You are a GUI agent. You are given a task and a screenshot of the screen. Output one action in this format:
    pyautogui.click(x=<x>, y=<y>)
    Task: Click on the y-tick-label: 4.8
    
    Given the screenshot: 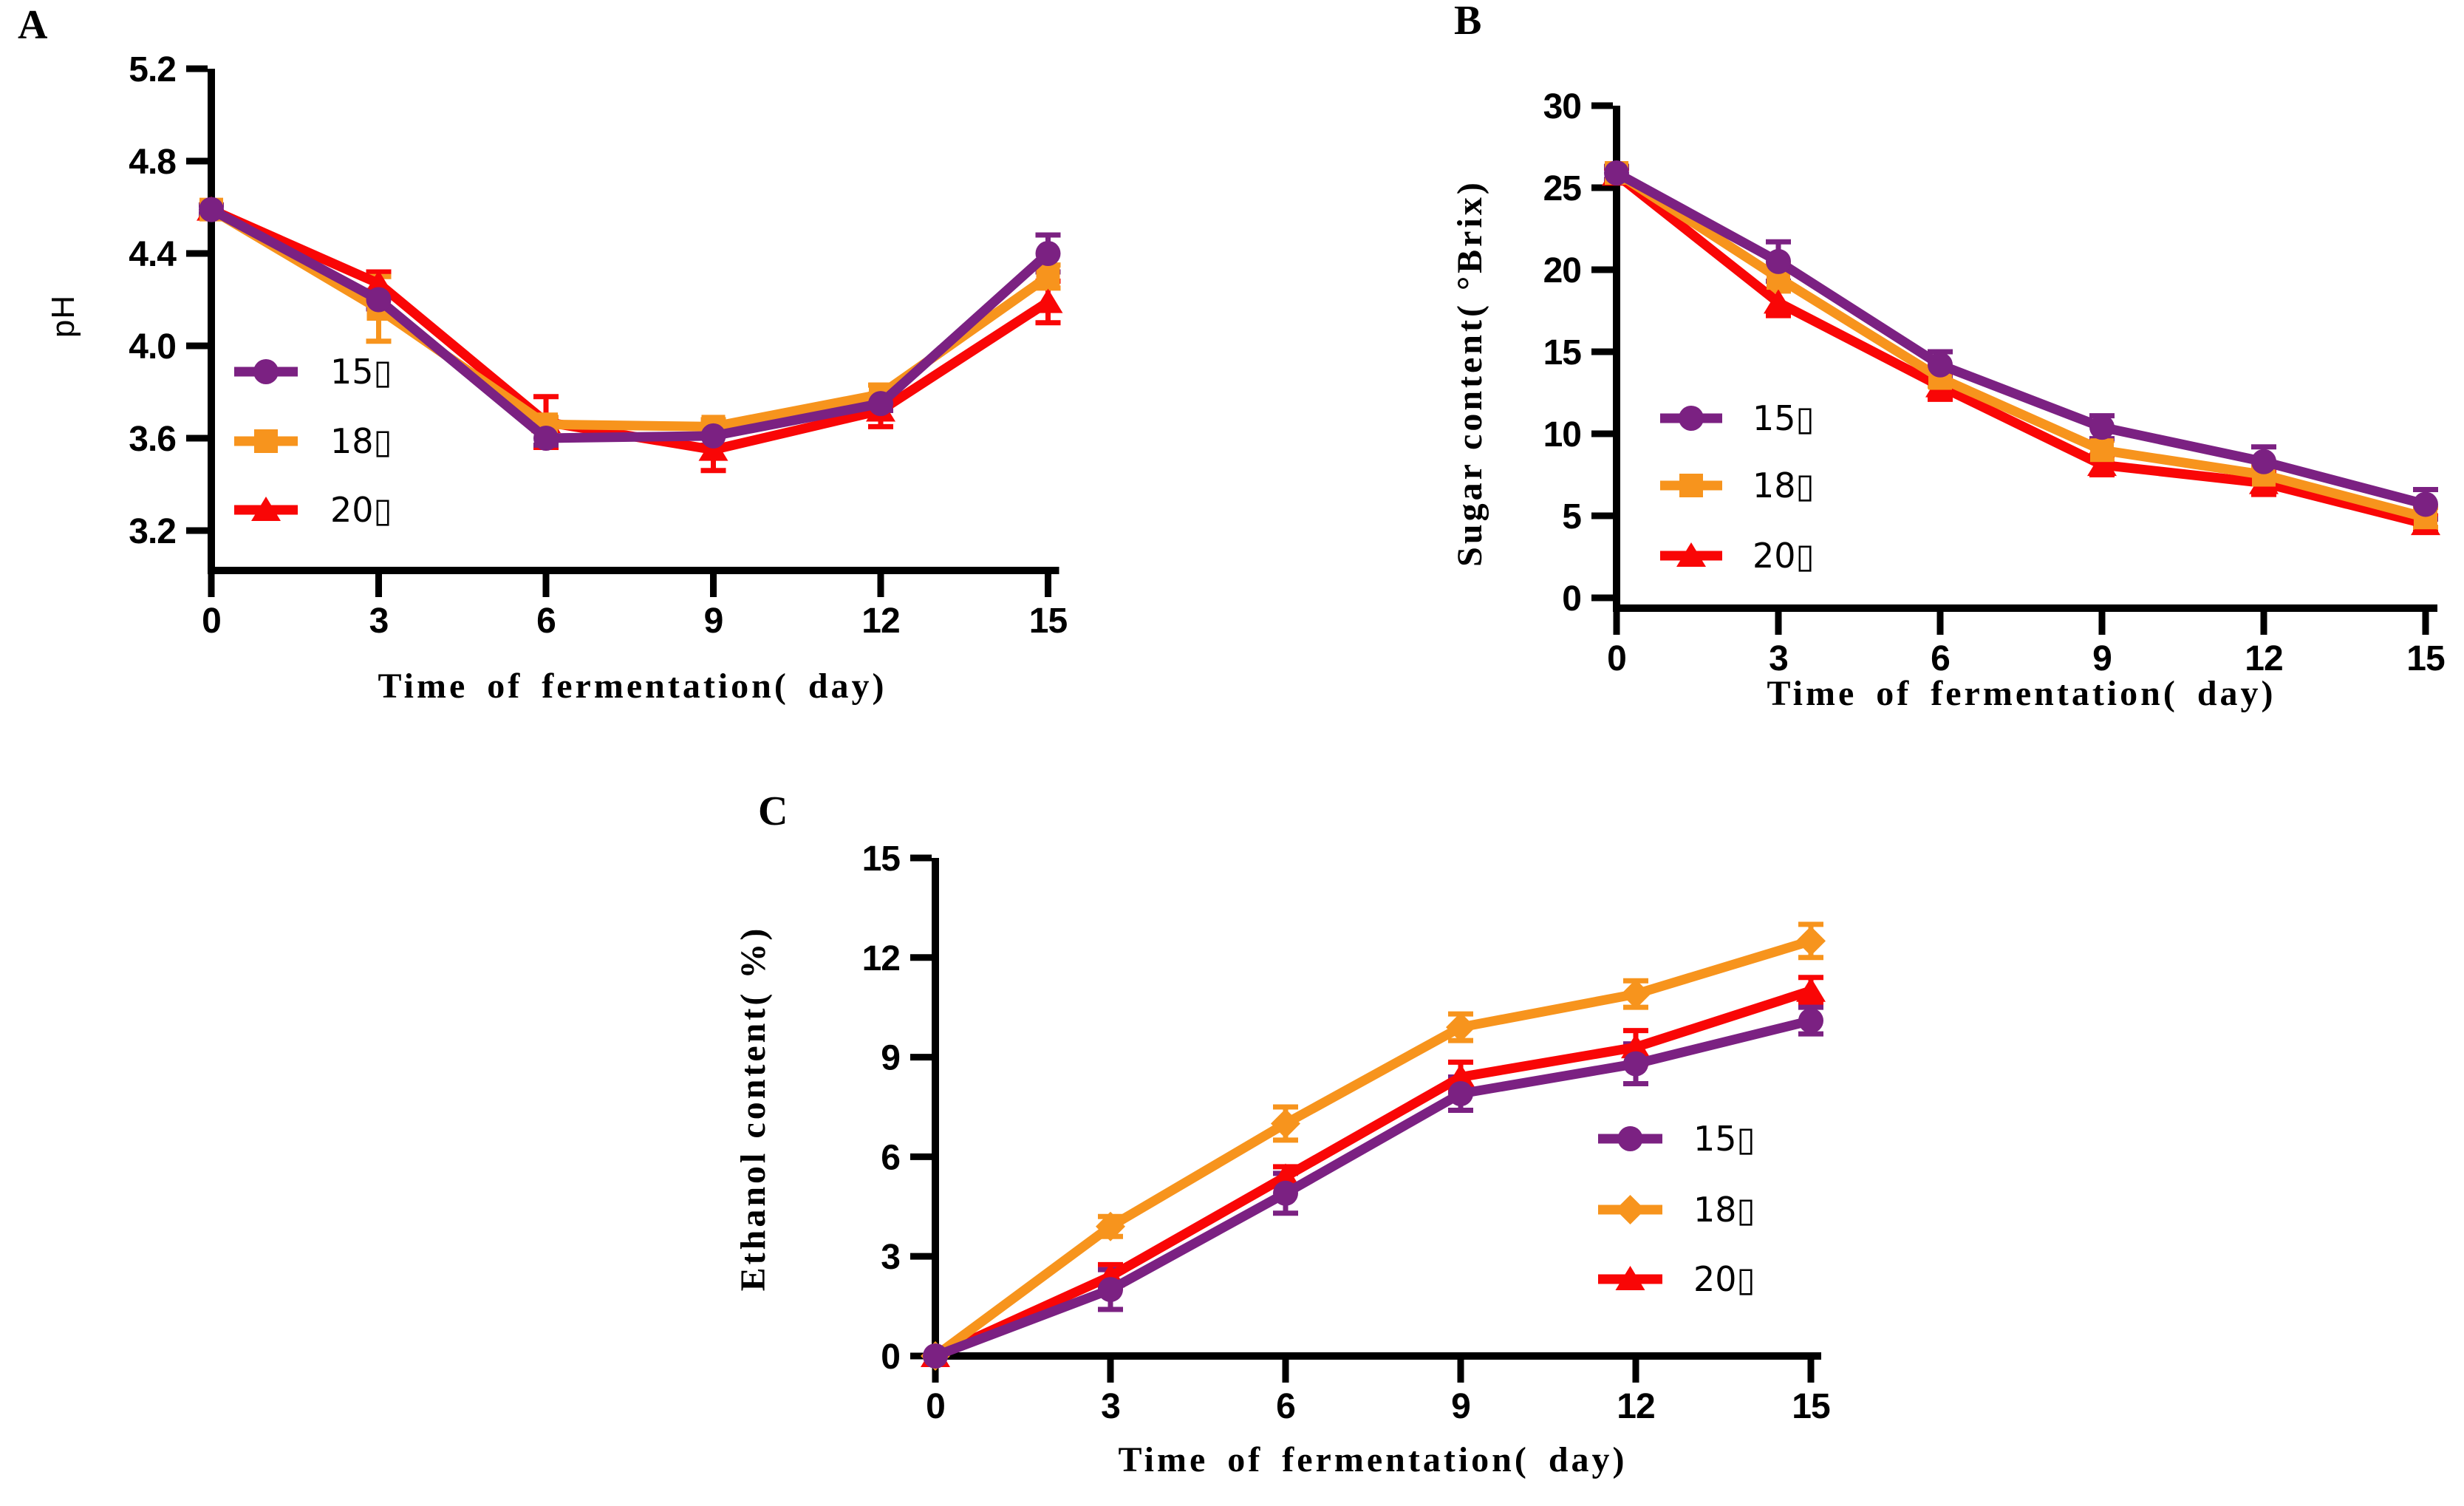 What is the action you would take?
    pyautogui.click(x=153, y=162)
    